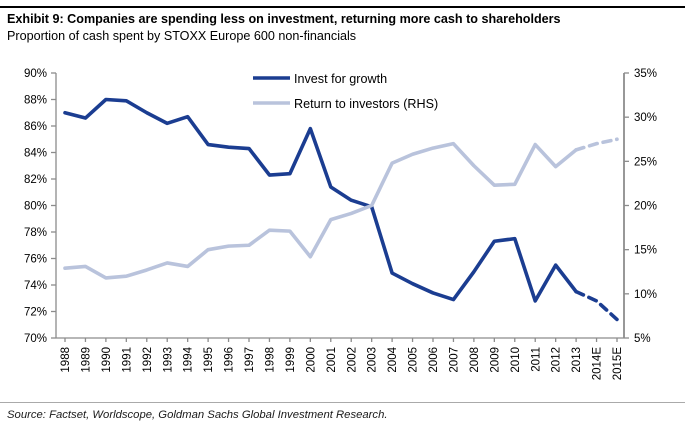  I want to click on svg-text: 35%, so click(645, 74).